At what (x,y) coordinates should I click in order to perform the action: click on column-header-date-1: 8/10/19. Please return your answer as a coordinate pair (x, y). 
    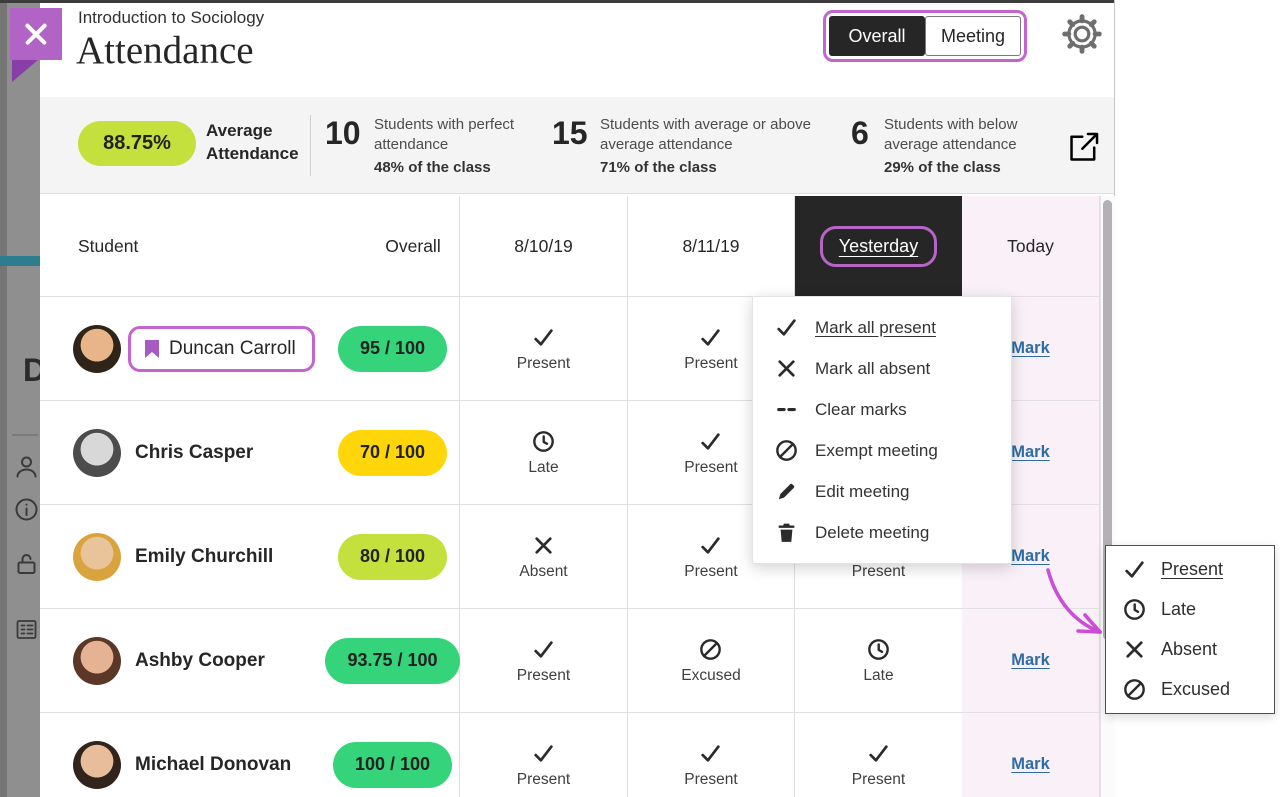
    Looking at the image, I should click on (544, 246).